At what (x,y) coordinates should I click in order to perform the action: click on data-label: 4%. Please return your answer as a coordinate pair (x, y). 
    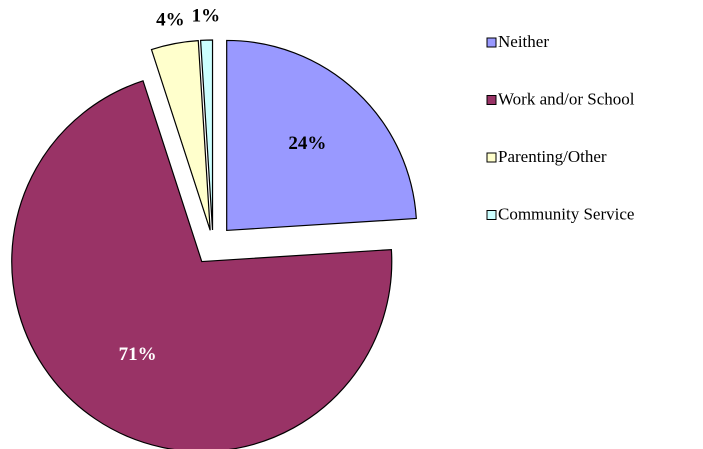
    Looking at the image, I should click on (170, 20).